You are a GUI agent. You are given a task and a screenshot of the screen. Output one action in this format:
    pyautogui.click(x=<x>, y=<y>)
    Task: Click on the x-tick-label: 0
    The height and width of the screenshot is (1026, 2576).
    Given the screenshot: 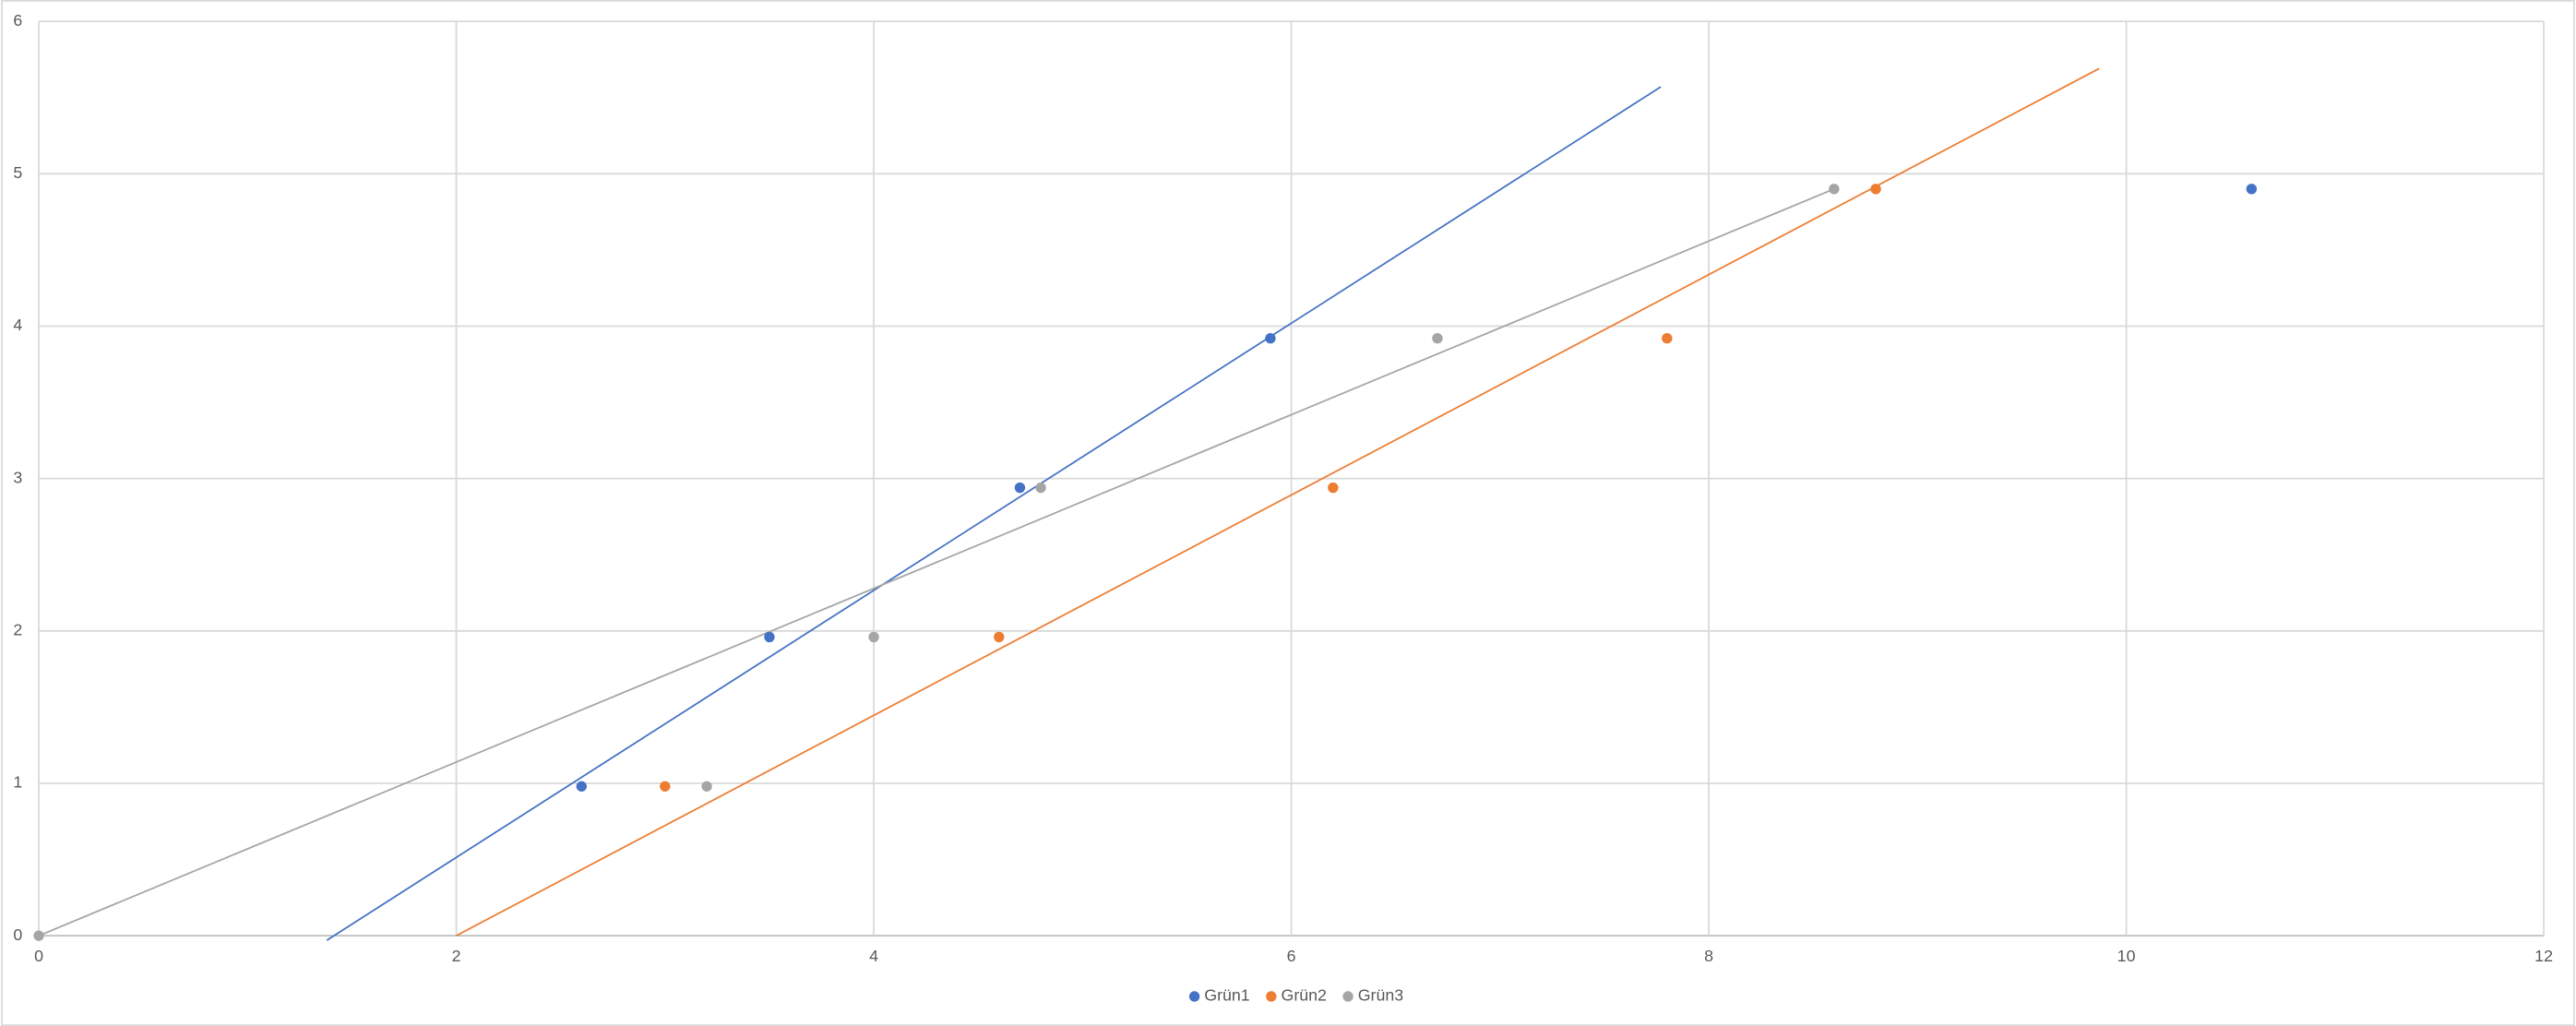 What is the action you would take?
    pyautogui.click(x=38, y=956)
    